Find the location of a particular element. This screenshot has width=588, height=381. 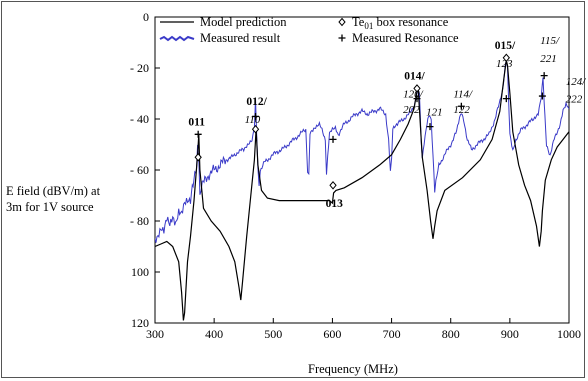

mode-annotation: 015/ is located at coordinates (505, 46).